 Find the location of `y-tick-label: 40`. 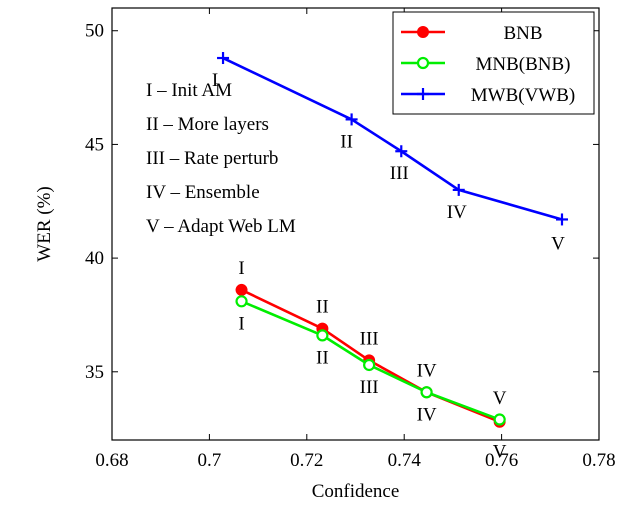

y-tick-label: 40 is located at coordinates (94, 258).